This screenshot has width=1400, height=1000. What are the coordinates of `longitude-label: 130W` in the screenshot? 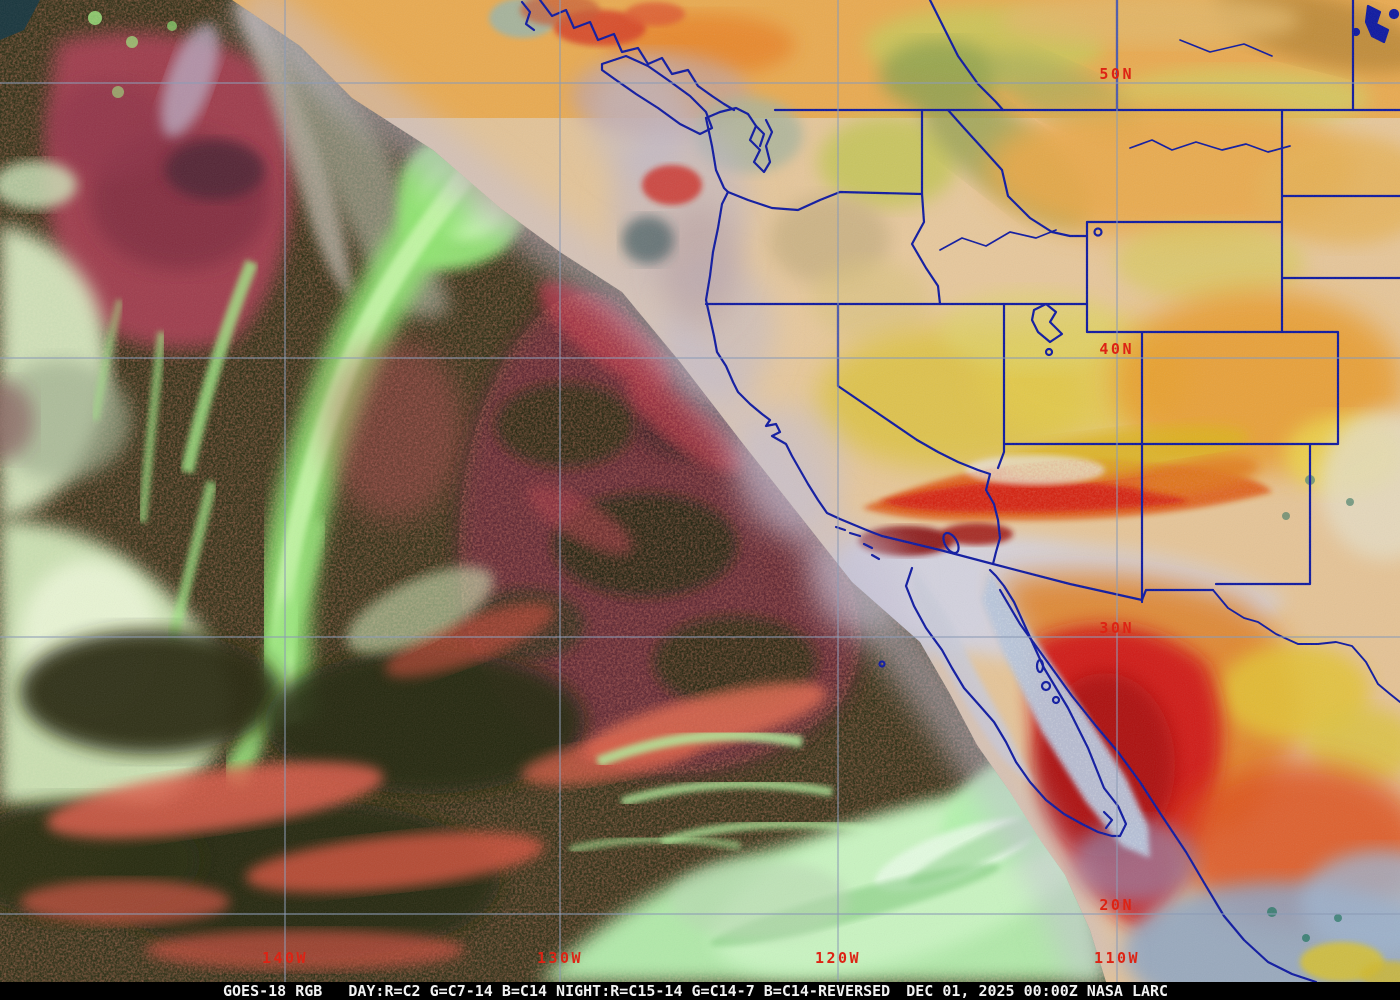 It's located at (560, 958).